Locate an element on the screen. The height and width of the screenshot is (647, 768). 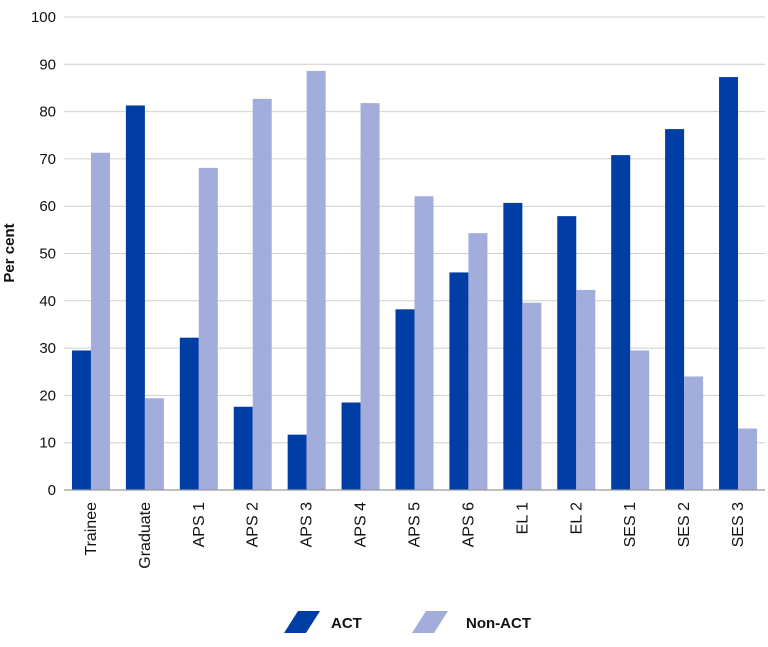
x-category-label: APS 2 is located at coordinates (253, 524).